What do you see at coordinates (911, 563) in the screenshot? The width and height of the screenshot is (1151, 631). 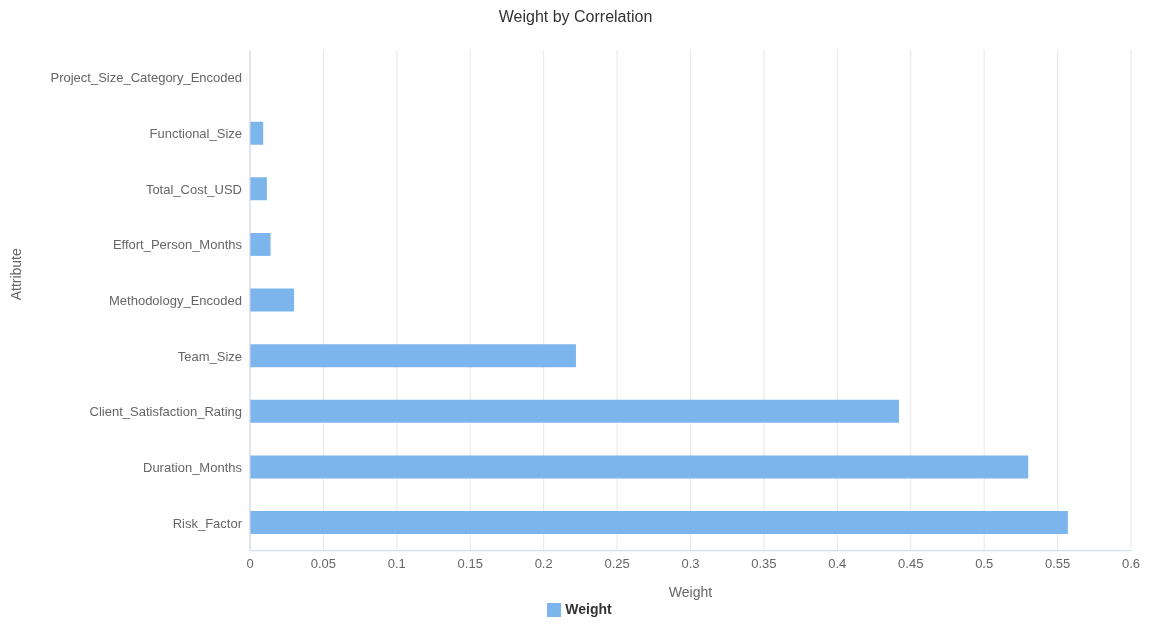 I see `x-tick-label: 0.45` at bounding box center [911, 563].